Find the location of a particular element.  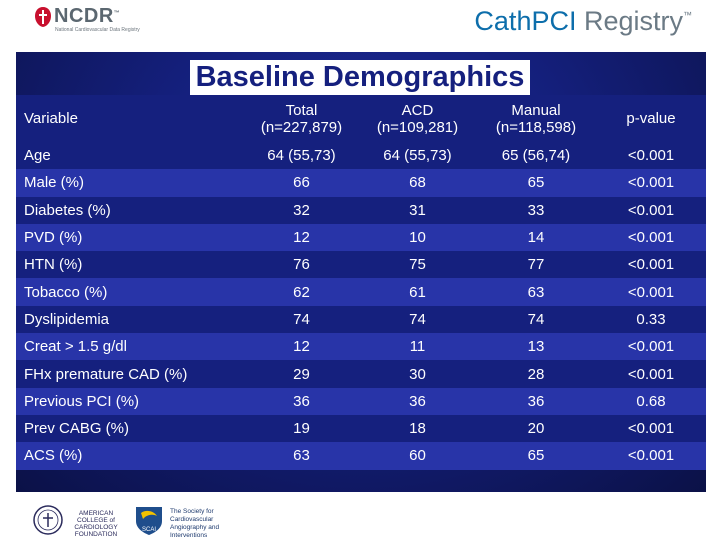

acd-cell: 75 is located at coordinates (417, 265).